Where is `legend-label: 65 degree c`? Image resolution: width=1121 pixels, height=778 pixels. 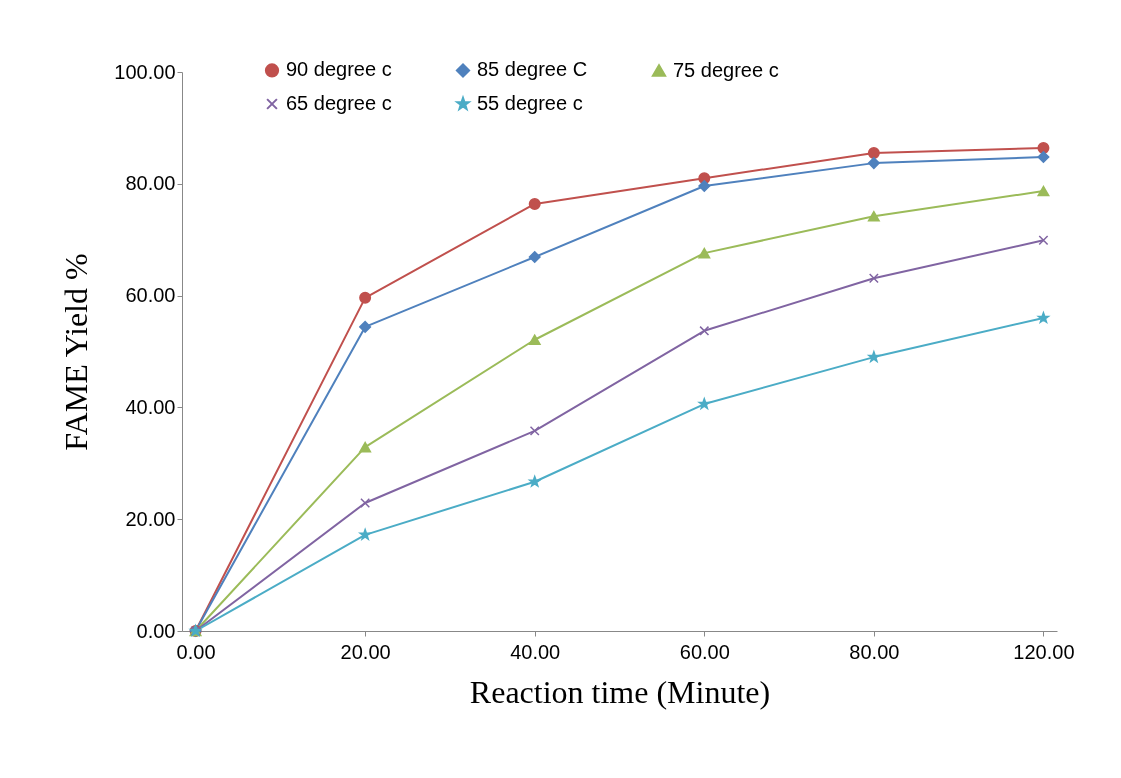
legend-label: 65 degree c is located at coordinates (339, 103).